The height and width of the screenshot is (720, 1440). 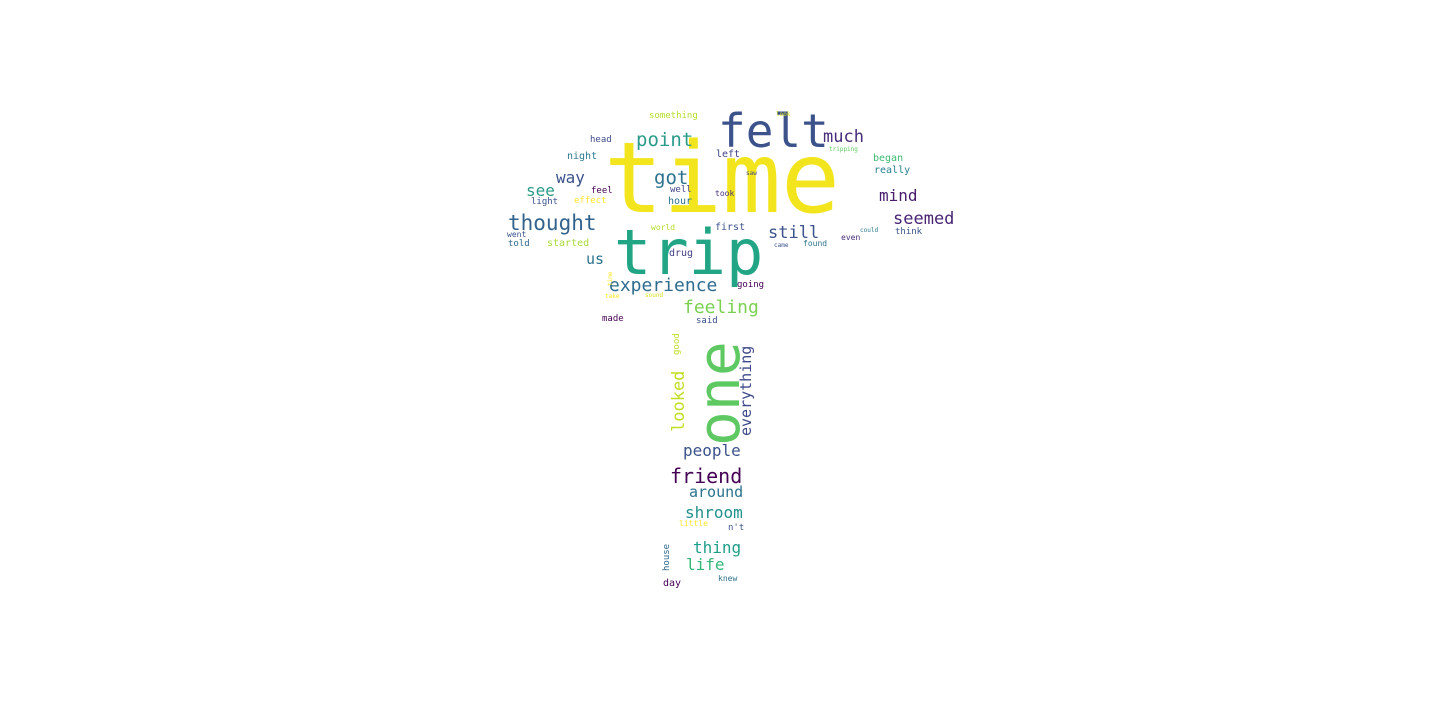 I want to click on word-people: people, so click(x=712, y=450).